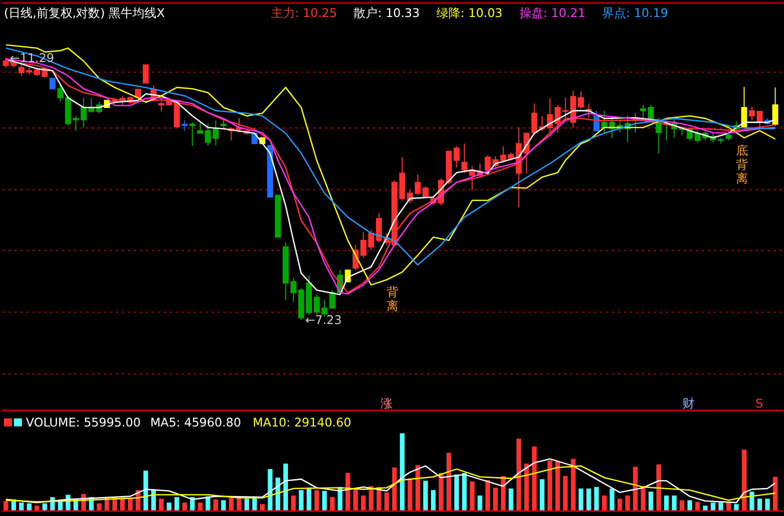 Image resolution: width=784 pixels, height=516 pixels. I want to click on text: MA10: 29140.60, so click(302, 422).